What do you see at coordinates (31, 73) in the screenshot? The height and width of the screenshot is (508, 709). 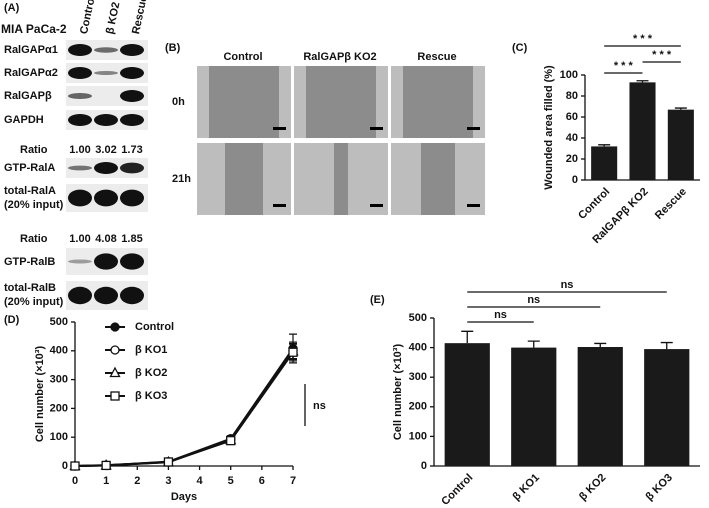 I see `blot-label: RalGAPα2` at bounding box center [31, 73].